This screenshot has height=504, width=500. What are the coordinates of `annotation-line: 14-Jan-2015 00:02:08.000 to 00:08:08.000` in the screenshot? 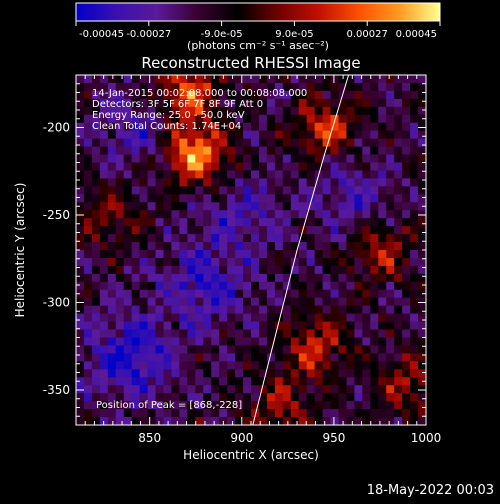 It's located at (199, 93).